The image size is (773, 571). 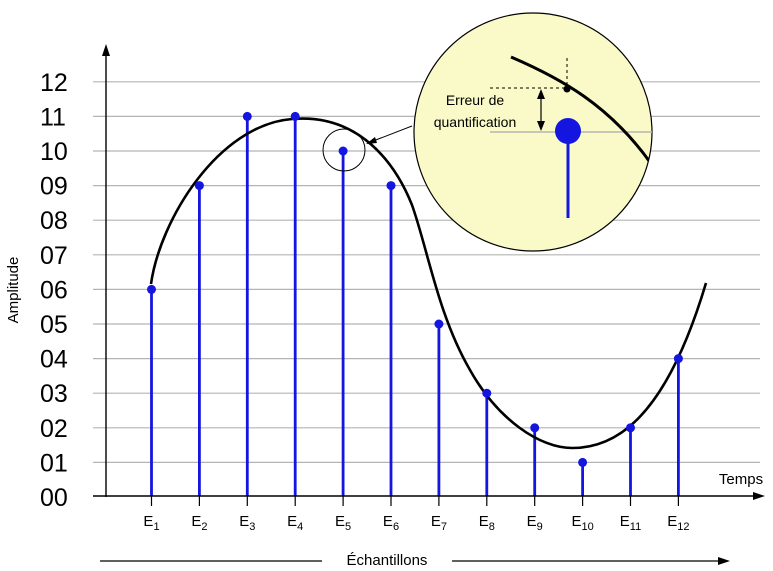 What do you see at coordinates (54, 429) in the screenshot?
I see `y-tick-label: 02` at bounding box center [54, 429].